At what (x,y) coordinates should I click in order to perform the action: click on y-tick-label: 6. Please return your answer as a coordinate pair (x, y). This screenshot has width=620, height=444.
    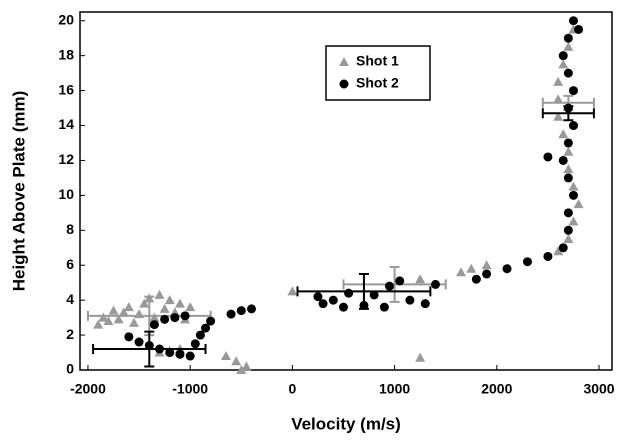
    Looking at the image, I should click on (70, 264).